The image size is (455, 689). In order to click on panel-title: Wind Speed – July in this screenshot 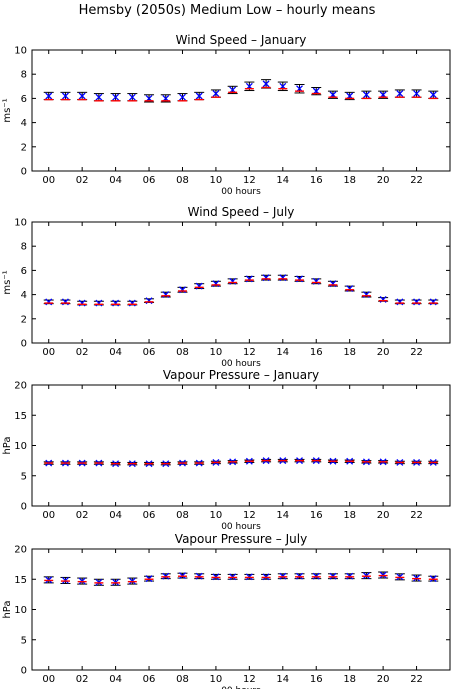, I will do `click(241, 212)`.